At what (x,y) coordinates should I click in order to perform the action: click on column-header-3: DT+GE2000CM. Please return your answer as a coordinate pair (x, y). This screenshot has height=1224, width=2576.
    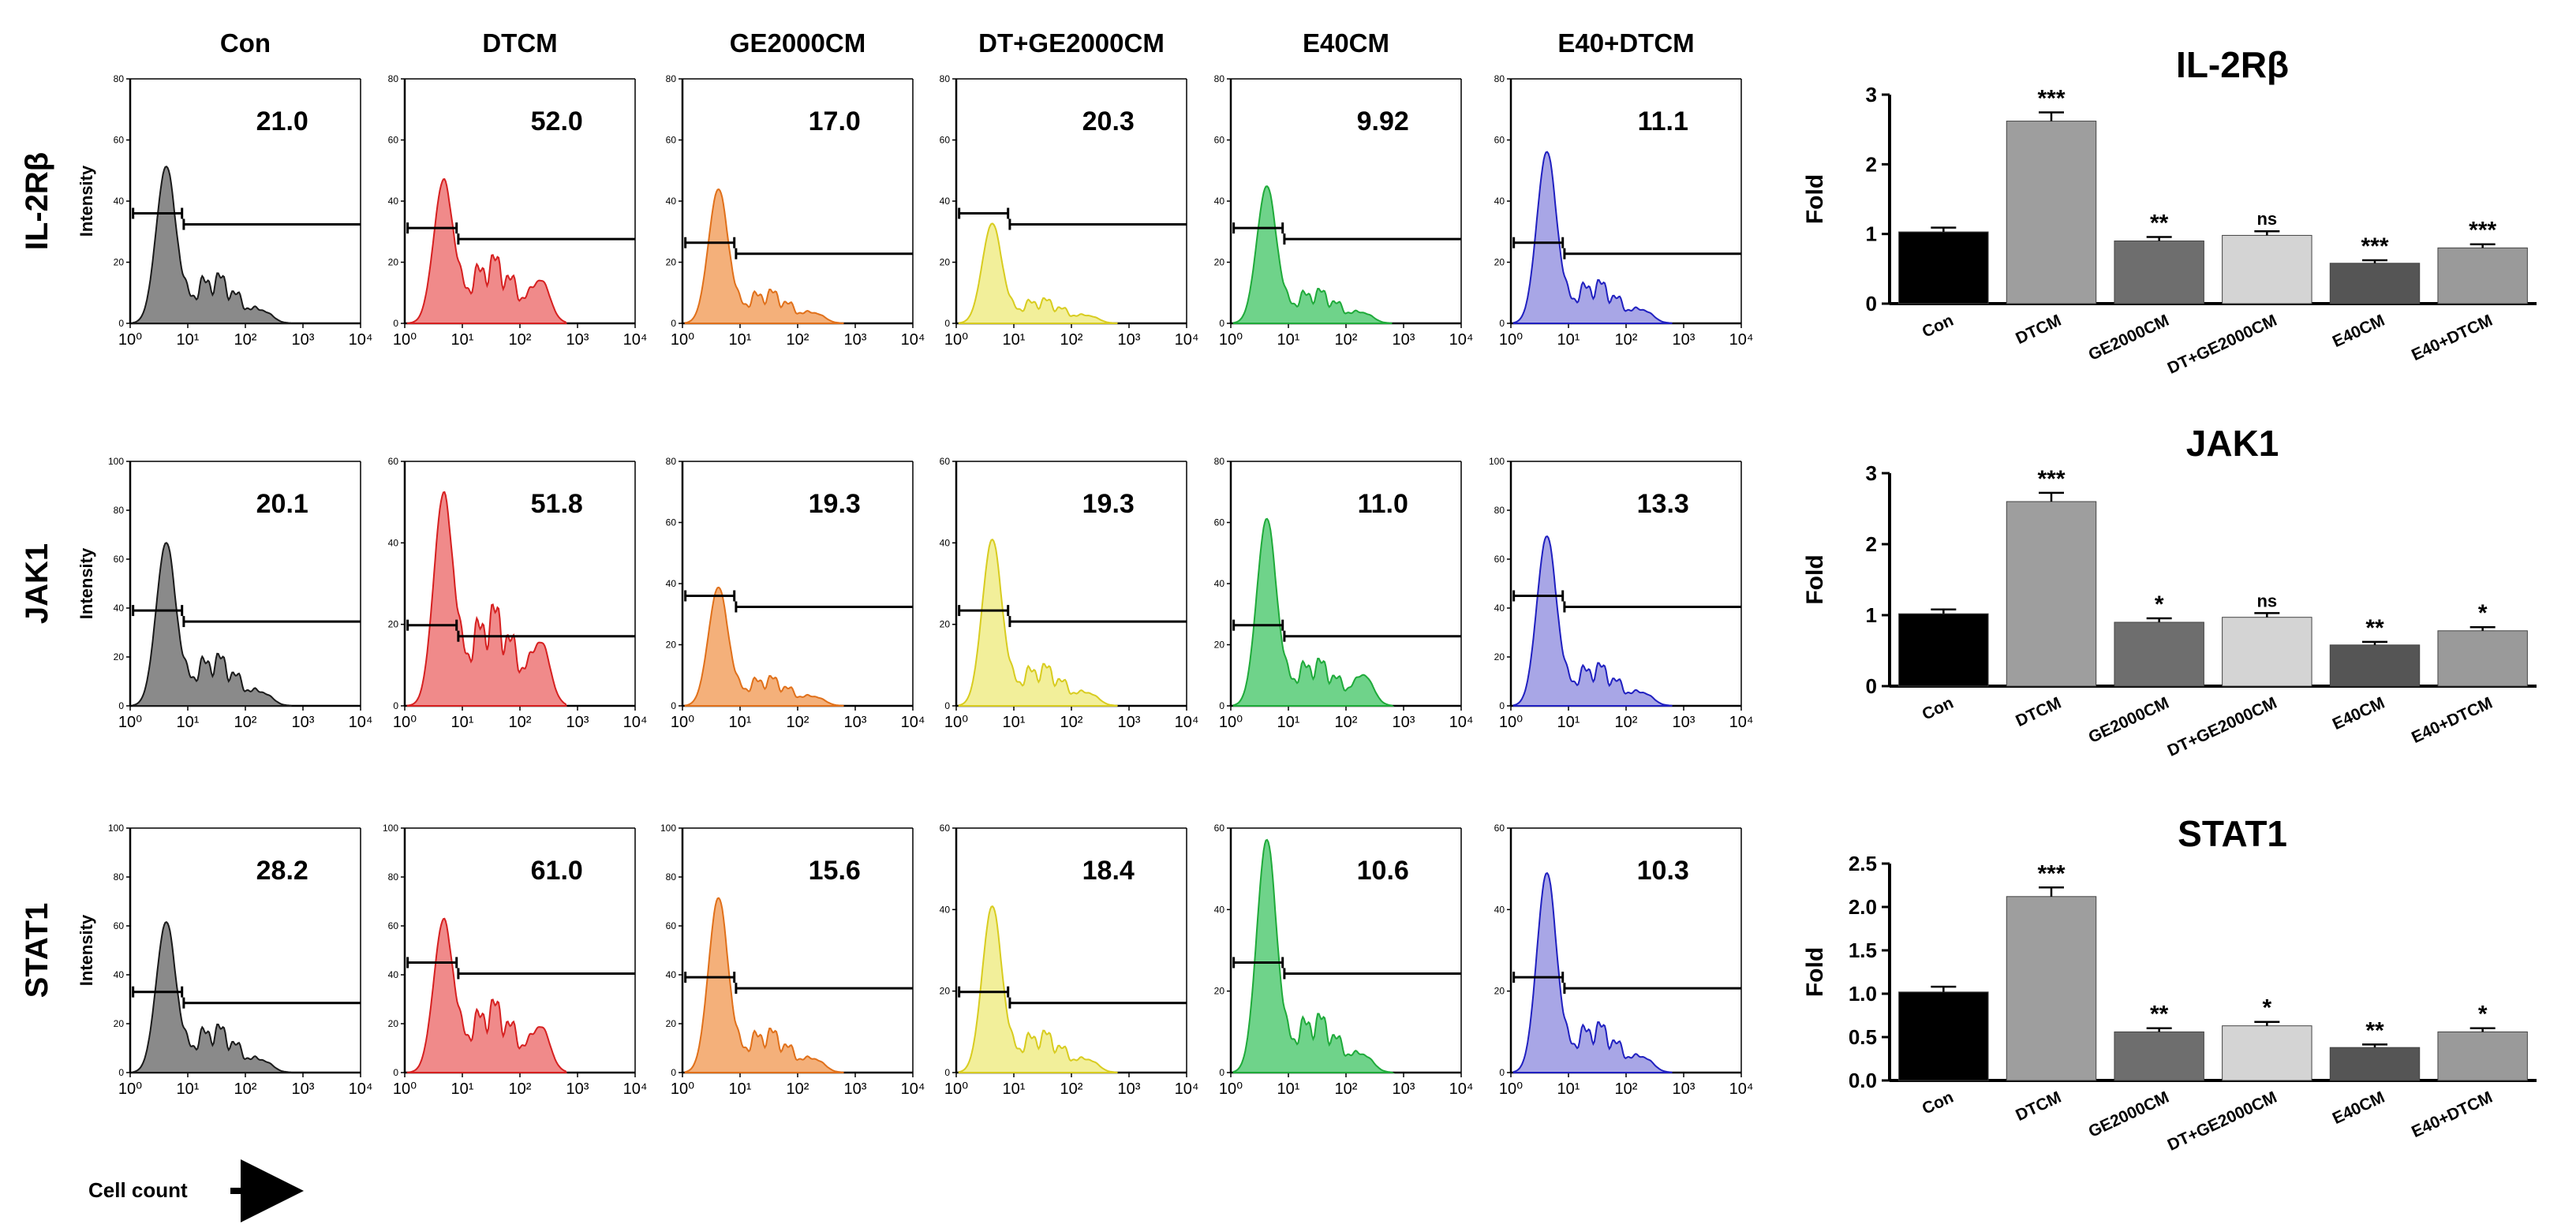
    Looking at the image, I should click on (1071, 43).